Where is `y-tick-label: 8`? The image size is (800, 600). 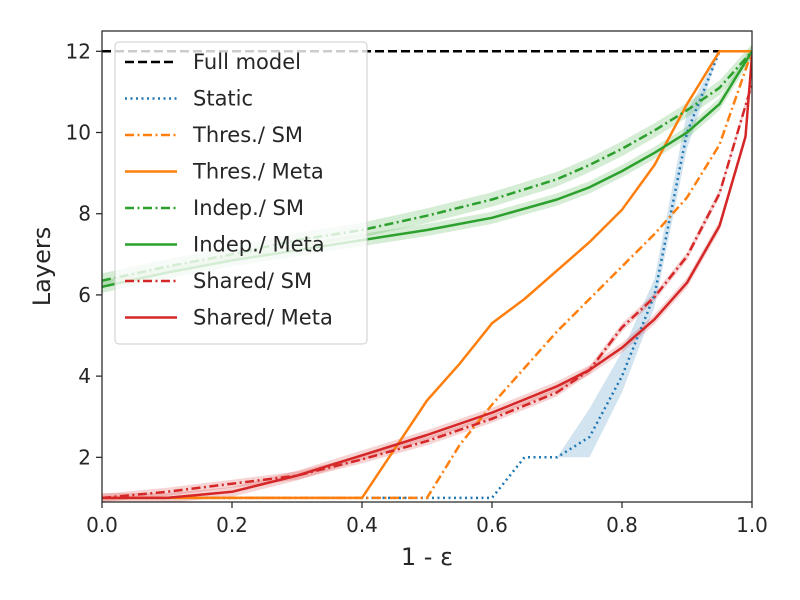
y-tick-label: 8 is located at coordinates (84, 214).